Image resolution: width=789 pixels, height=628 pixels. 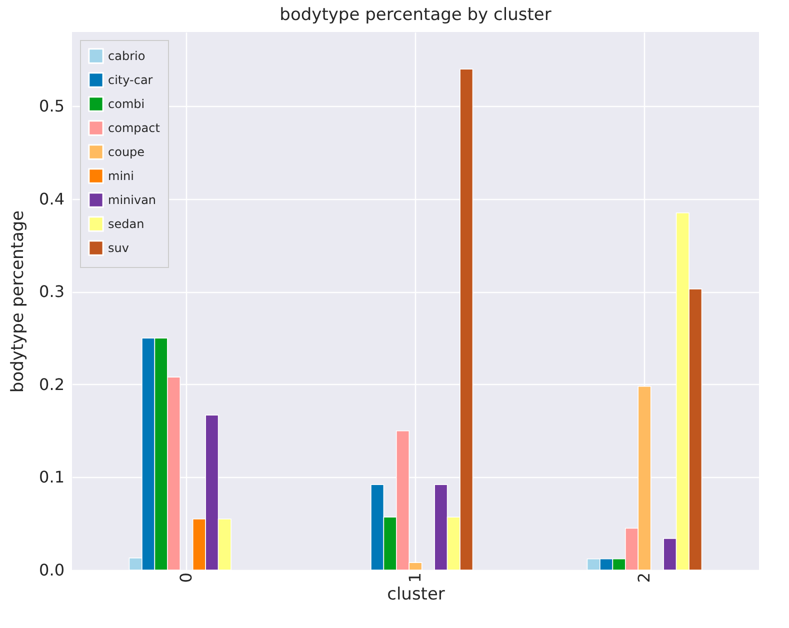 I want to click on x-tick-label: 1, so click(x=415, y=577).